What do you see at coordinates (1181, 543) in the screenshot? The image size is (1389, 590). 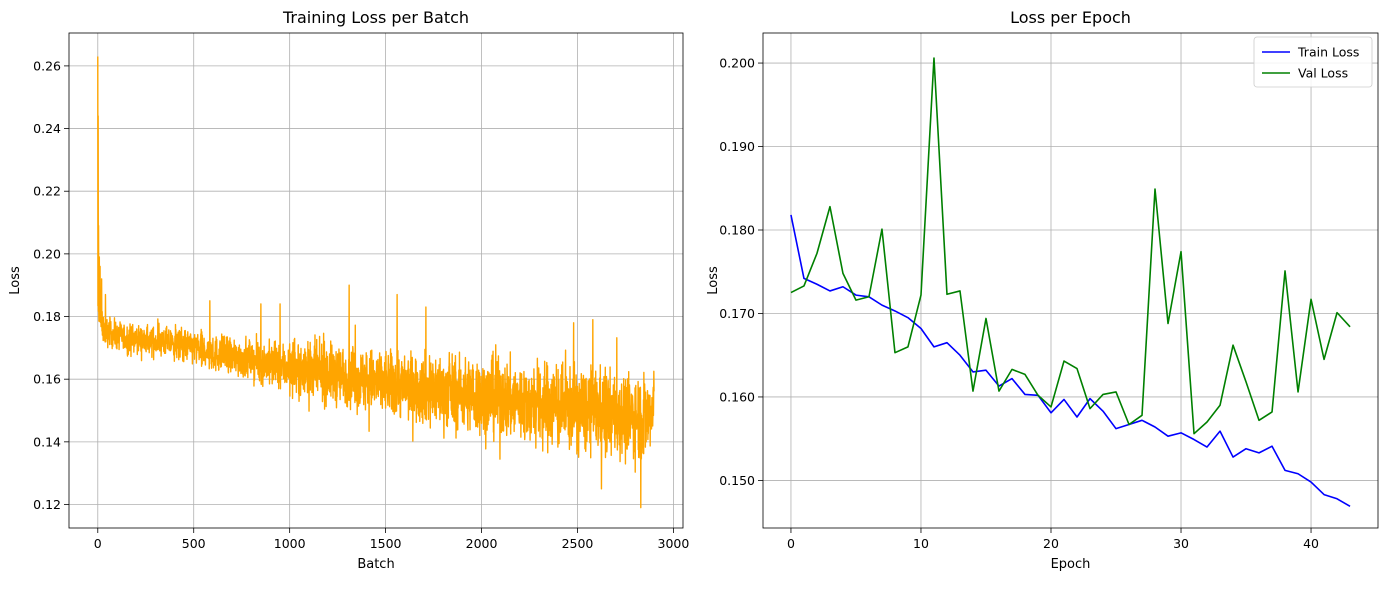 I see `x-tick-label: 30` at bounding box center [1181, 543].